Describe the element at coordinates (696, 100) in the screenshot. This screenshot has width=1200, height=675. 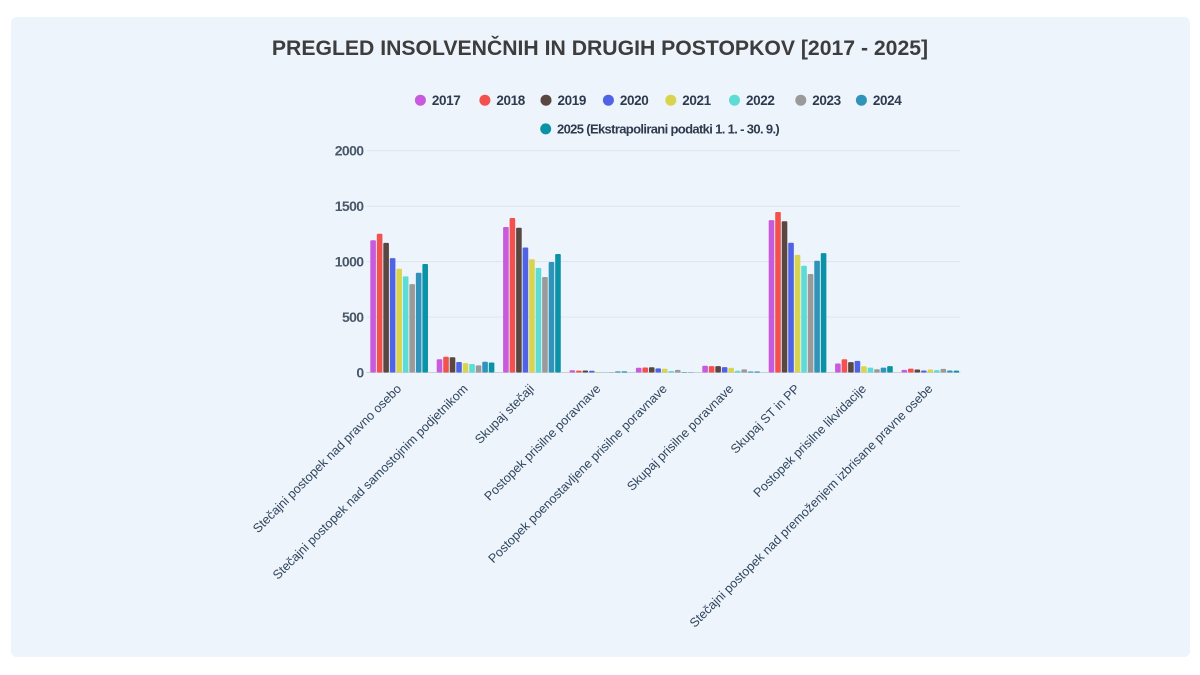
I see `svg-text: 2021` at that location.